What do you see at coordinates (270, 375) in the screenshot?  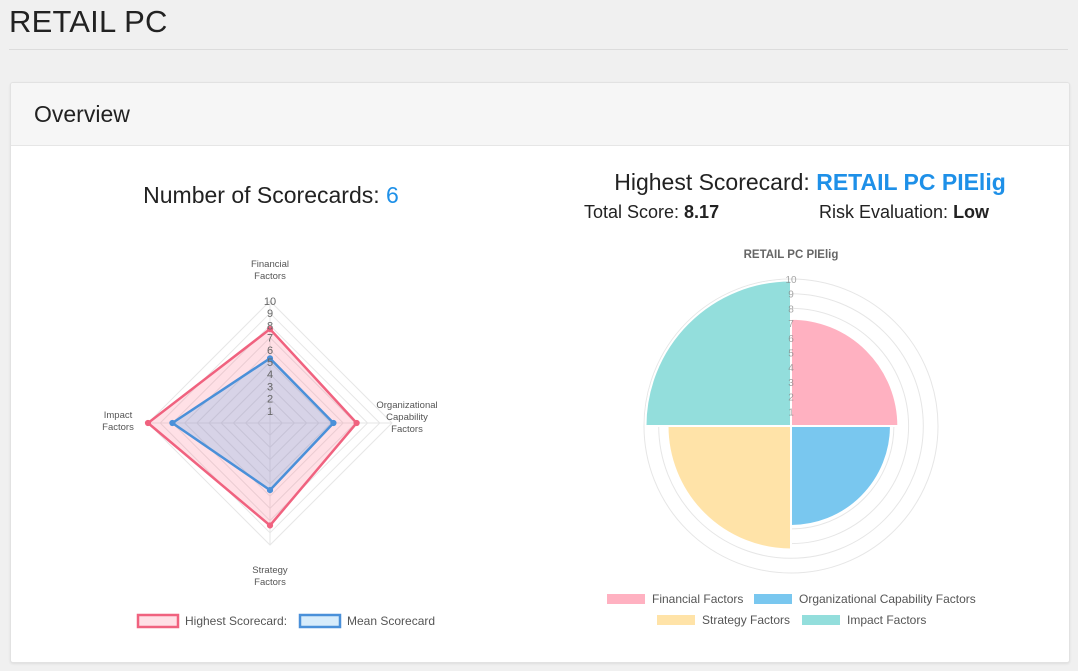 I see `radar-tick-label: 4` at bounding box center [270, 375].